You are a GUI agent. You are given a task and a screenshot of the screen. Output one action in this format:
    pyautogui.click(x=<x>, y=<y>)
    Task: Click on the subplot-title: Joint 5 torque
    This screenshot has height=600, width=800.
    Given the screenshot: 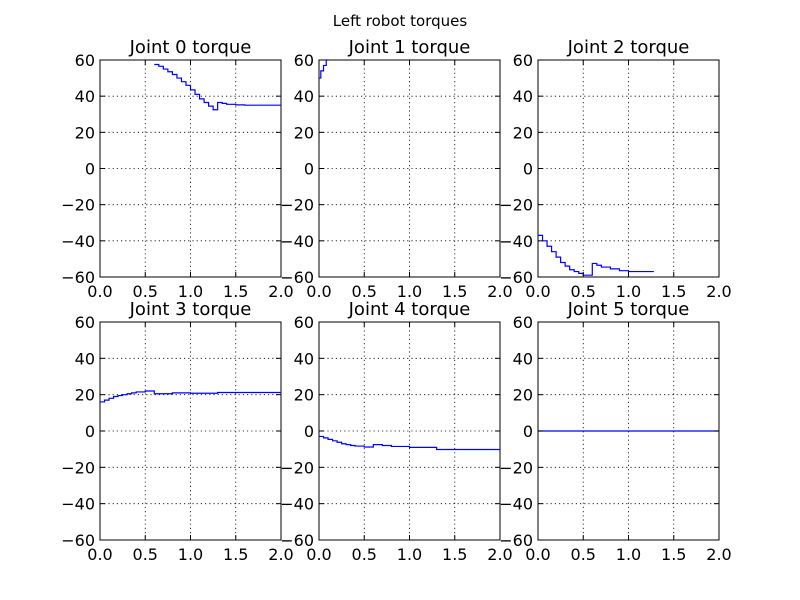 What is the action you would take?
    pyautogui.click(x=628, y=309)
    